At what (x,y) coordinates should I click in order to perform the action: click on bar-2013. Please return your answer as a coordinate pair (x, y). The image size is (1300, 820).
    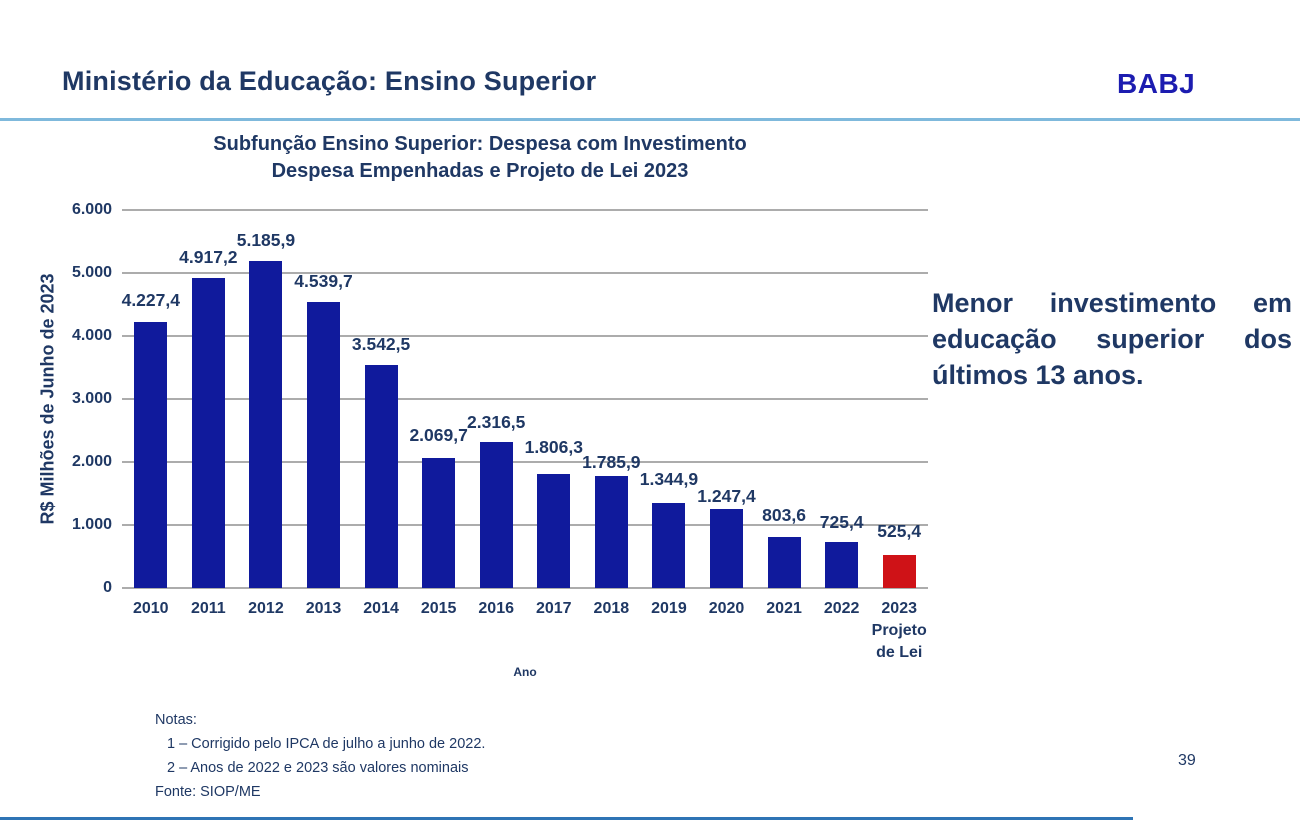
    Looking at the image, I should click on (323, 445).